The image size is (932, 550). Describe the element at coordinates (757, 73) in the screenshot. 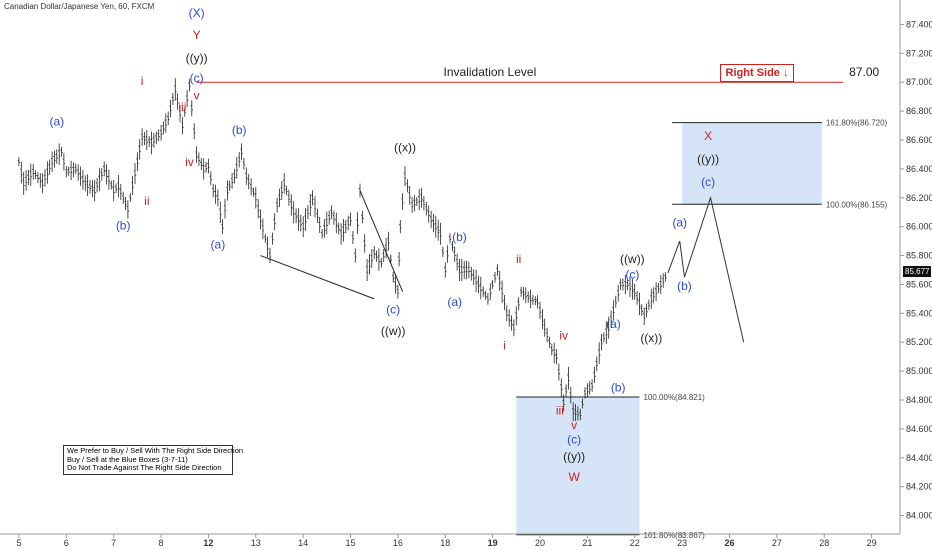

I see `right-side-badge: Right Side ↓` at that location.